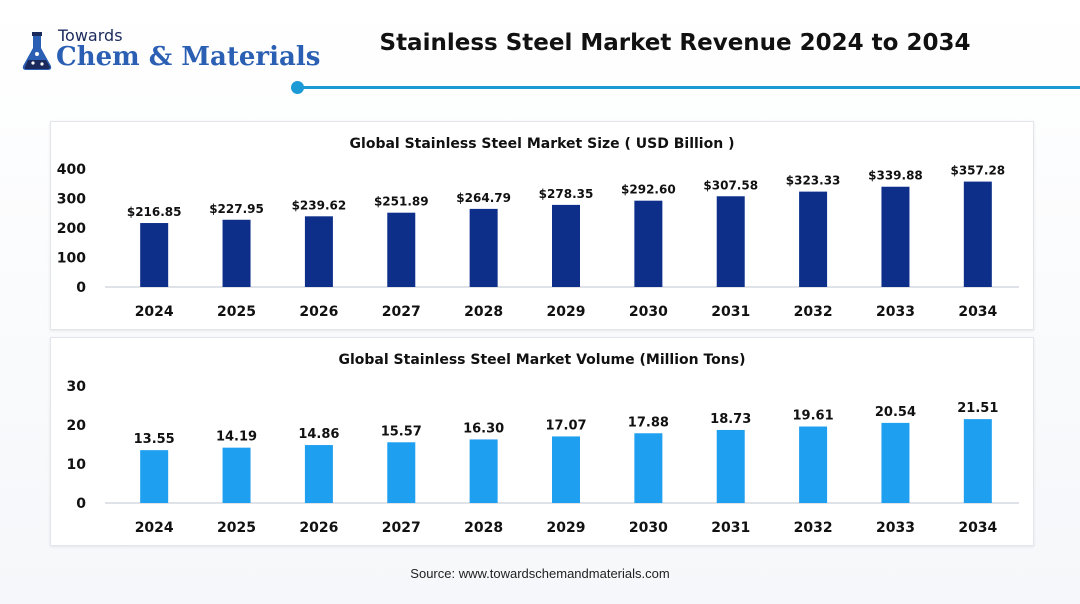  Describe the element at coordinates (154, 476) in the screenshot. I see `volume-bar-2024` at that location.